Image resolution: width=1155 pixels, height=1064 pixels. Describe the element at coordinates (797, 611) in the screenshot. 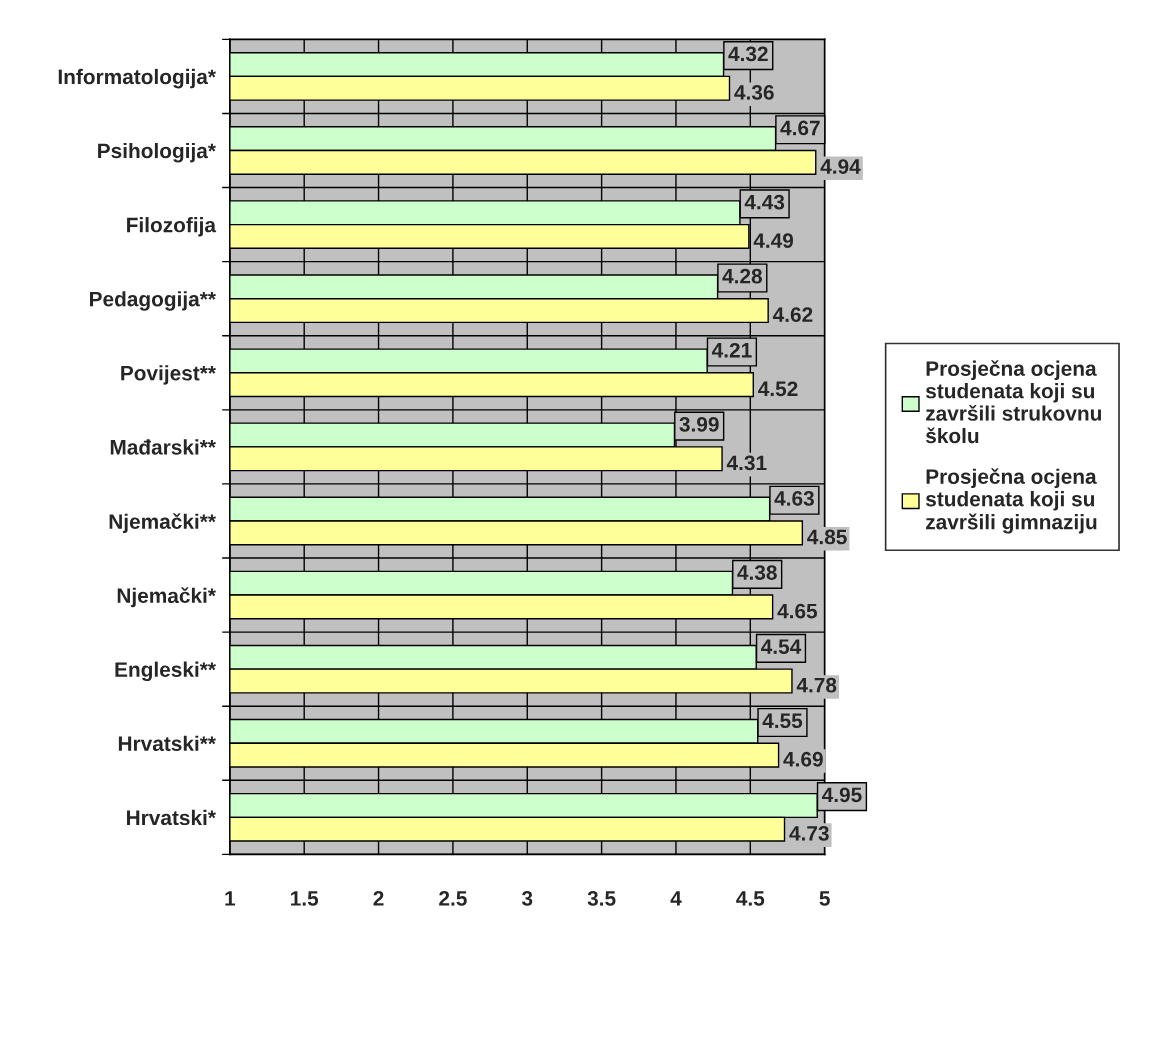

I see `data-label: 4.65` at that location.